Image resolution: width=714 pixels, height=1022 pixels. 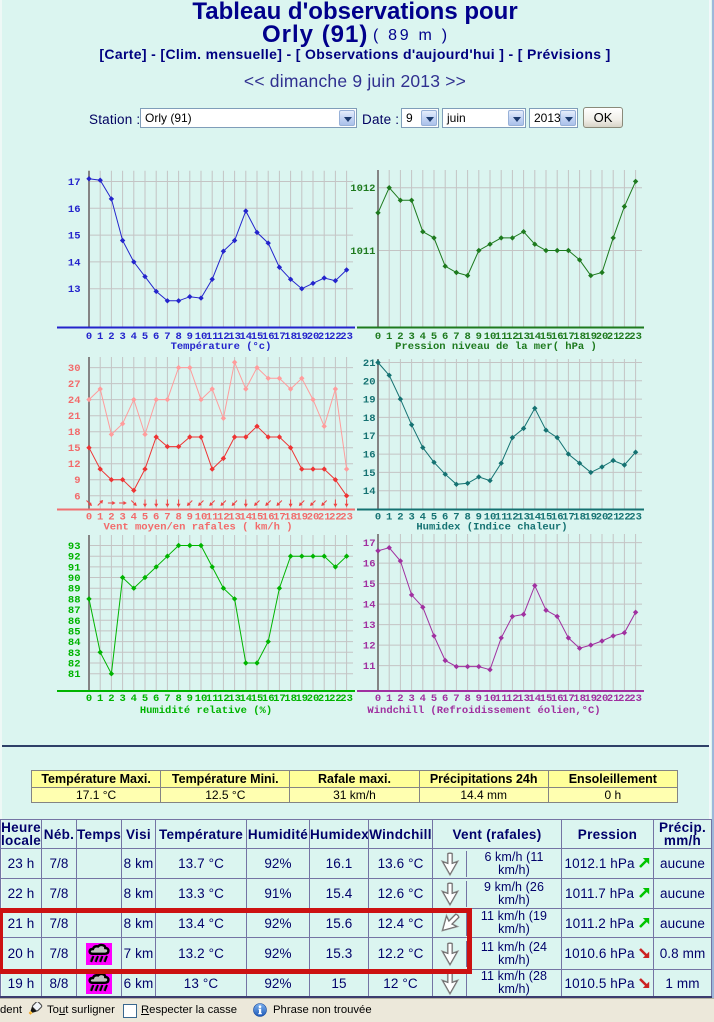 What do you see at coordinates (74, 665) in the screenshot?
I see `svg-text: 82` at bounding box center [74, 665].